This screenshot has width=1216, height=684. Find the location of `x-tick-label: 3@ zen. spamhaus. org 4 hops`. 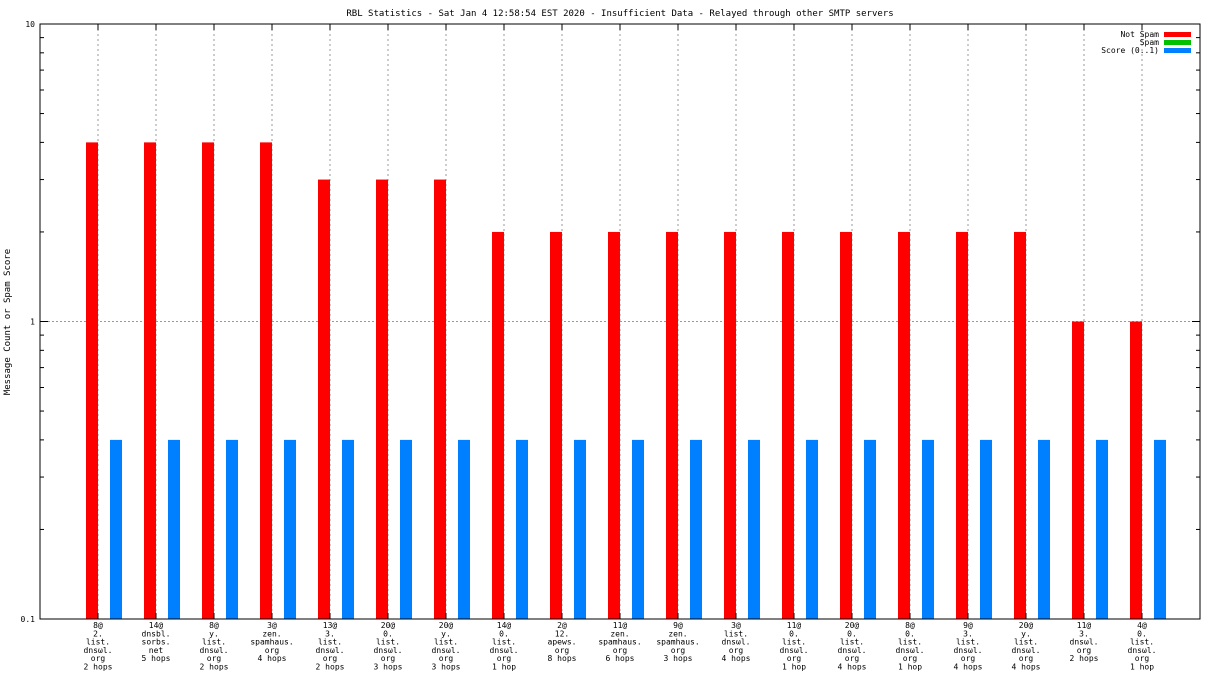

x-tick-label: 3@ zen. spamhaus. org 4 hops is located at coordinates (271, 642).